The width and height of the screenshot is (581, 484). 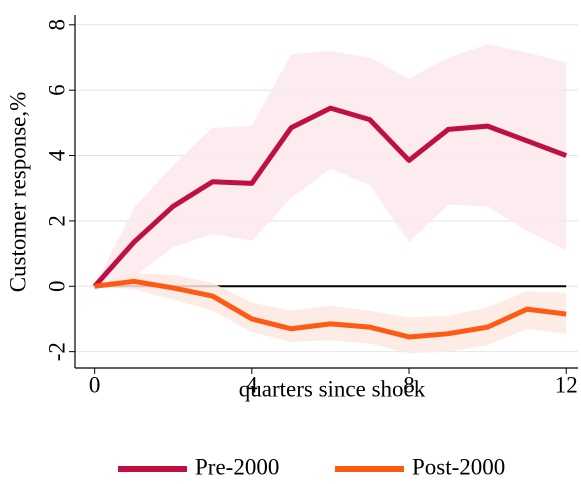 I want to click on y-tick-label: 6, so click(x=56, y=90).